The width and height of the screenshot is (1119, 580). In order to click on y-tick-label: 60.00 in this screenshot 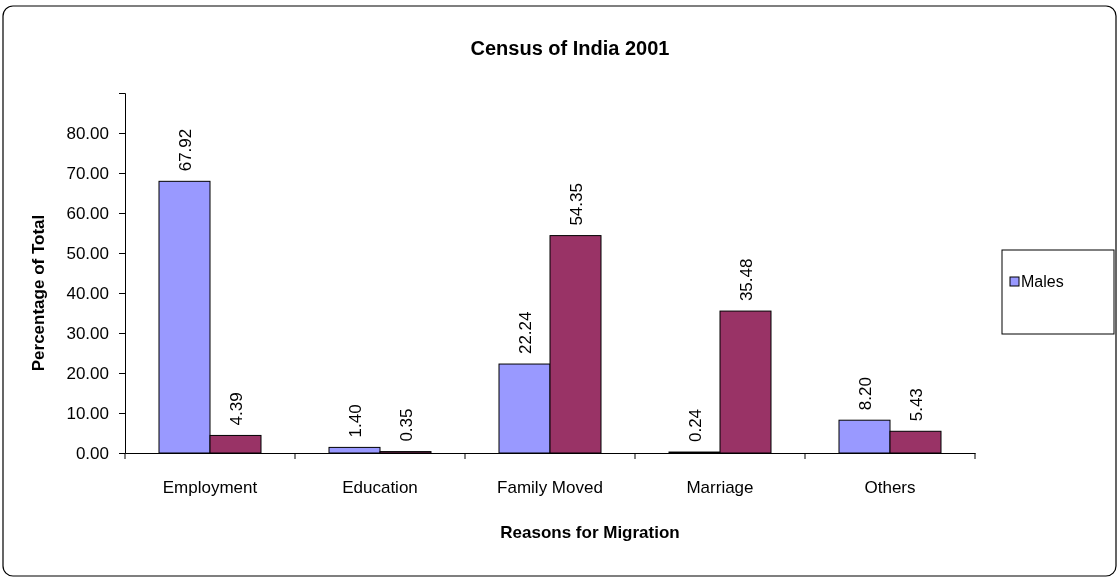, I will do `click(87, 213)`.